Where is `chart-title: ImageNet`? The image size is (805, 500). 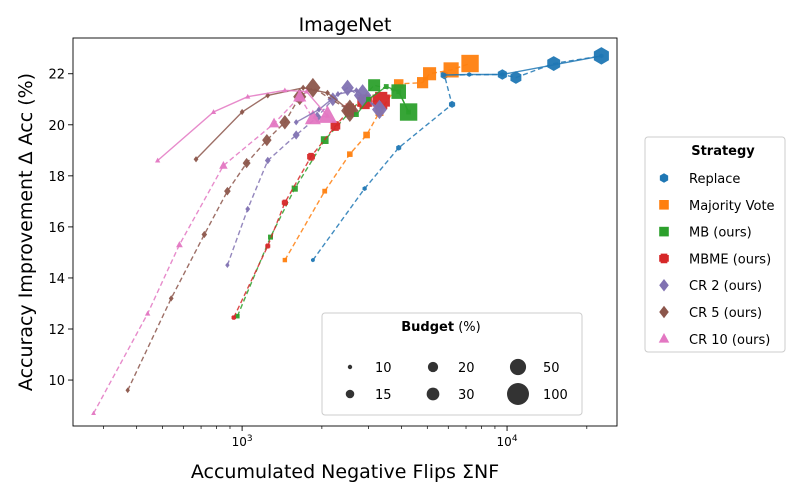 chart-title: ImageNet is located at coordinates (345, 25).